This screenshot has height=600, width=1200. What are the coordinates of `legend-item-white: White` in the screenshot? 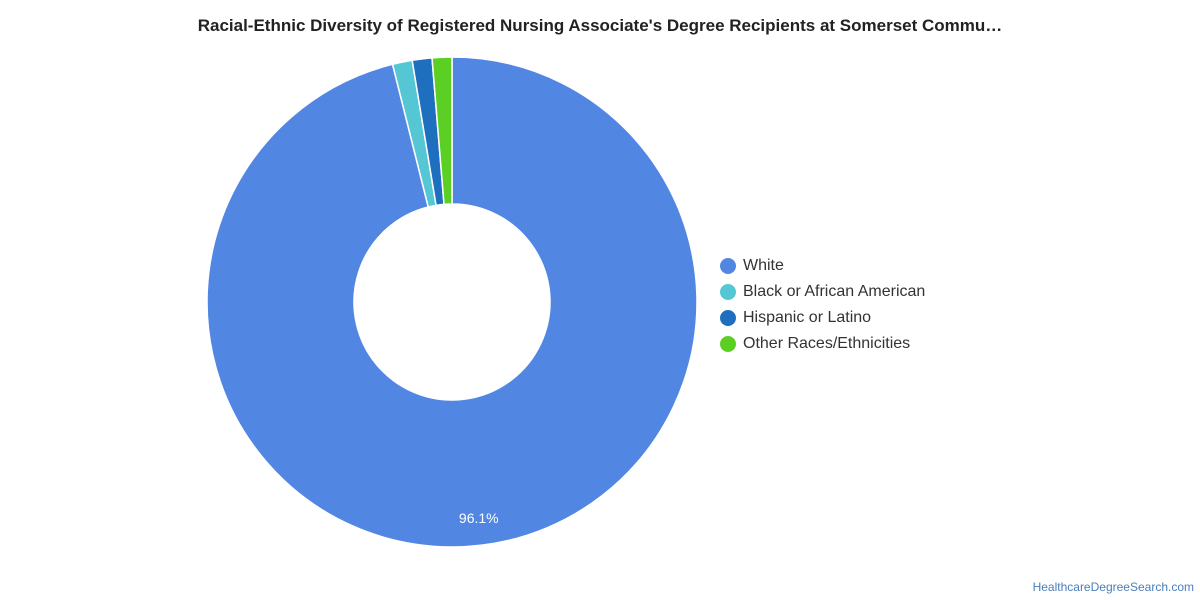 It's located at (822, 266).